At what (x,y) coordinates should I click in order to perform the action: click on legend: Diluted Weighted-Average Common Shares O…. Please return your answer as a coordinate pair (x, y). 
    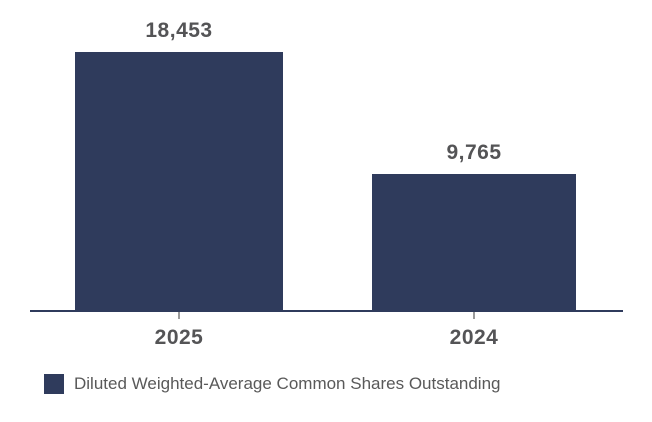
    Looking at the image, I should click on (272, 384).